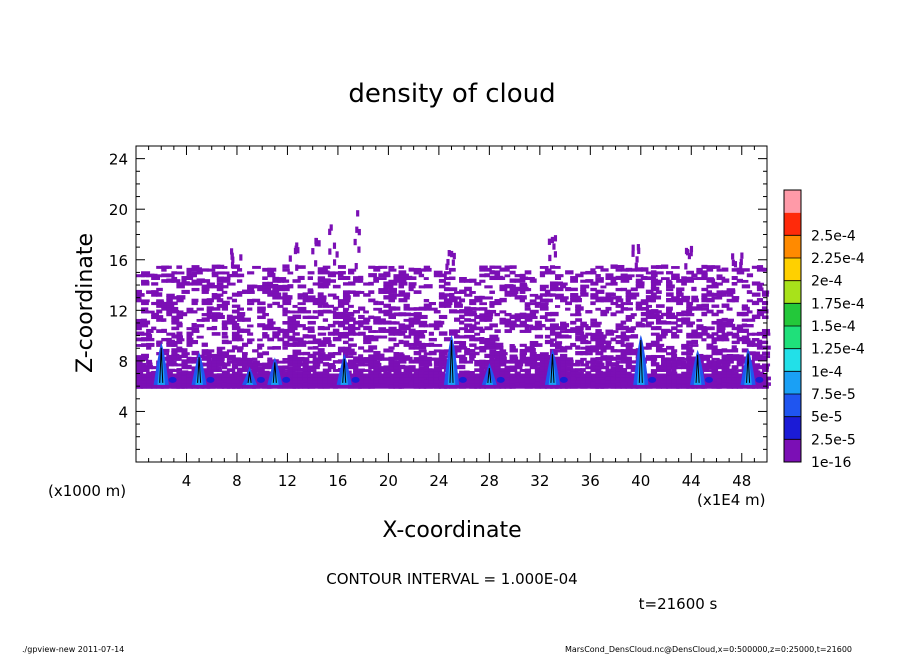 The height and width of the screenshot is (654, 904). Describe the element at coordinates (741, 481) in the screenshot. I see `x-tick-label: 48` at that location.